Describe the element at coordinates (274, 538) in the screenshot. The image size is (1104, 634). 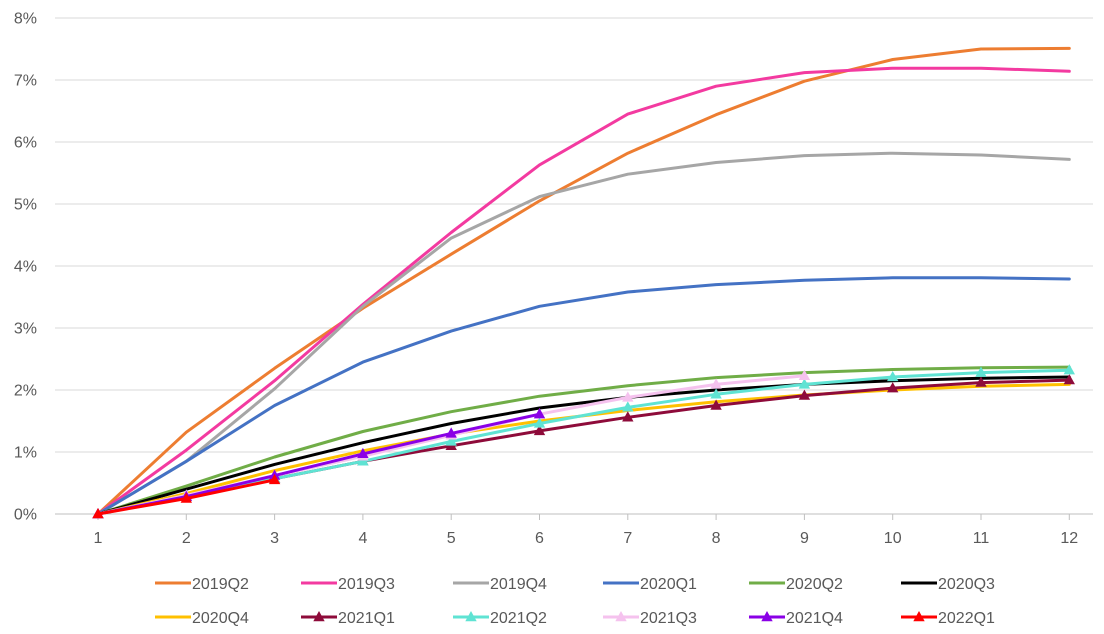
I see `x-tick-label: 3` at that location.